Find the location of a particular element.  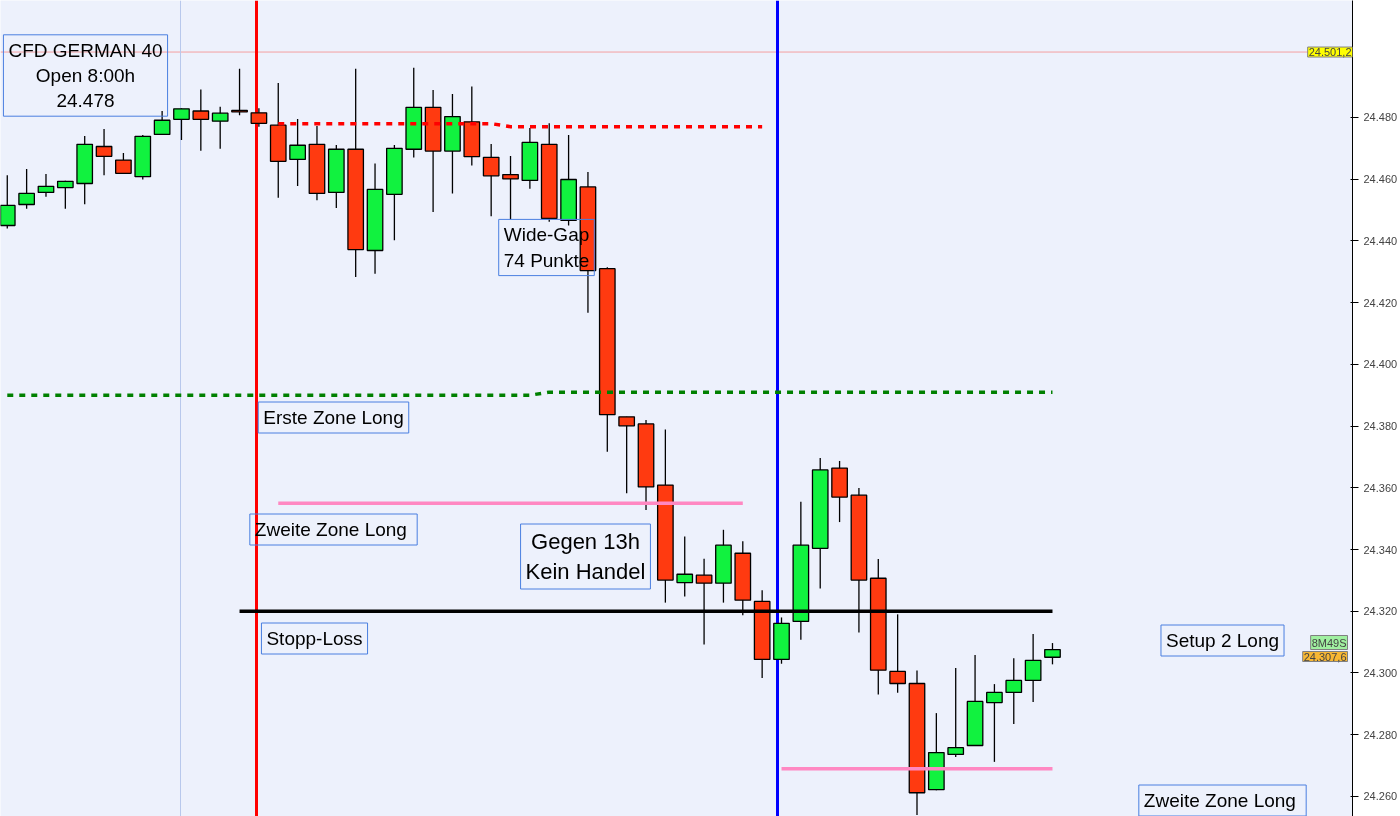

y-tick-label: 24.280 is located at coordinates (1380, 734).